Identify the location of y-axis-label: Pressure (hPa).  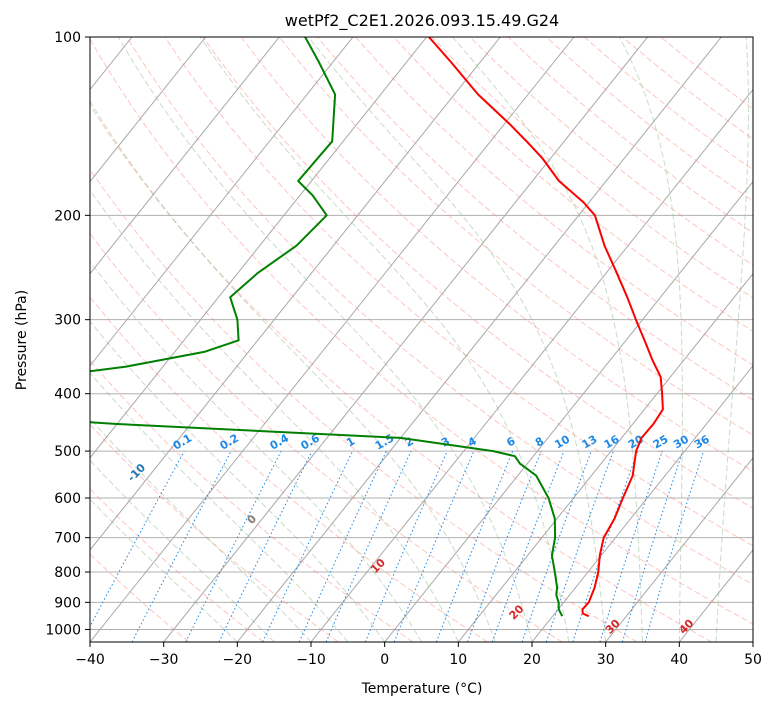
(22, 340).